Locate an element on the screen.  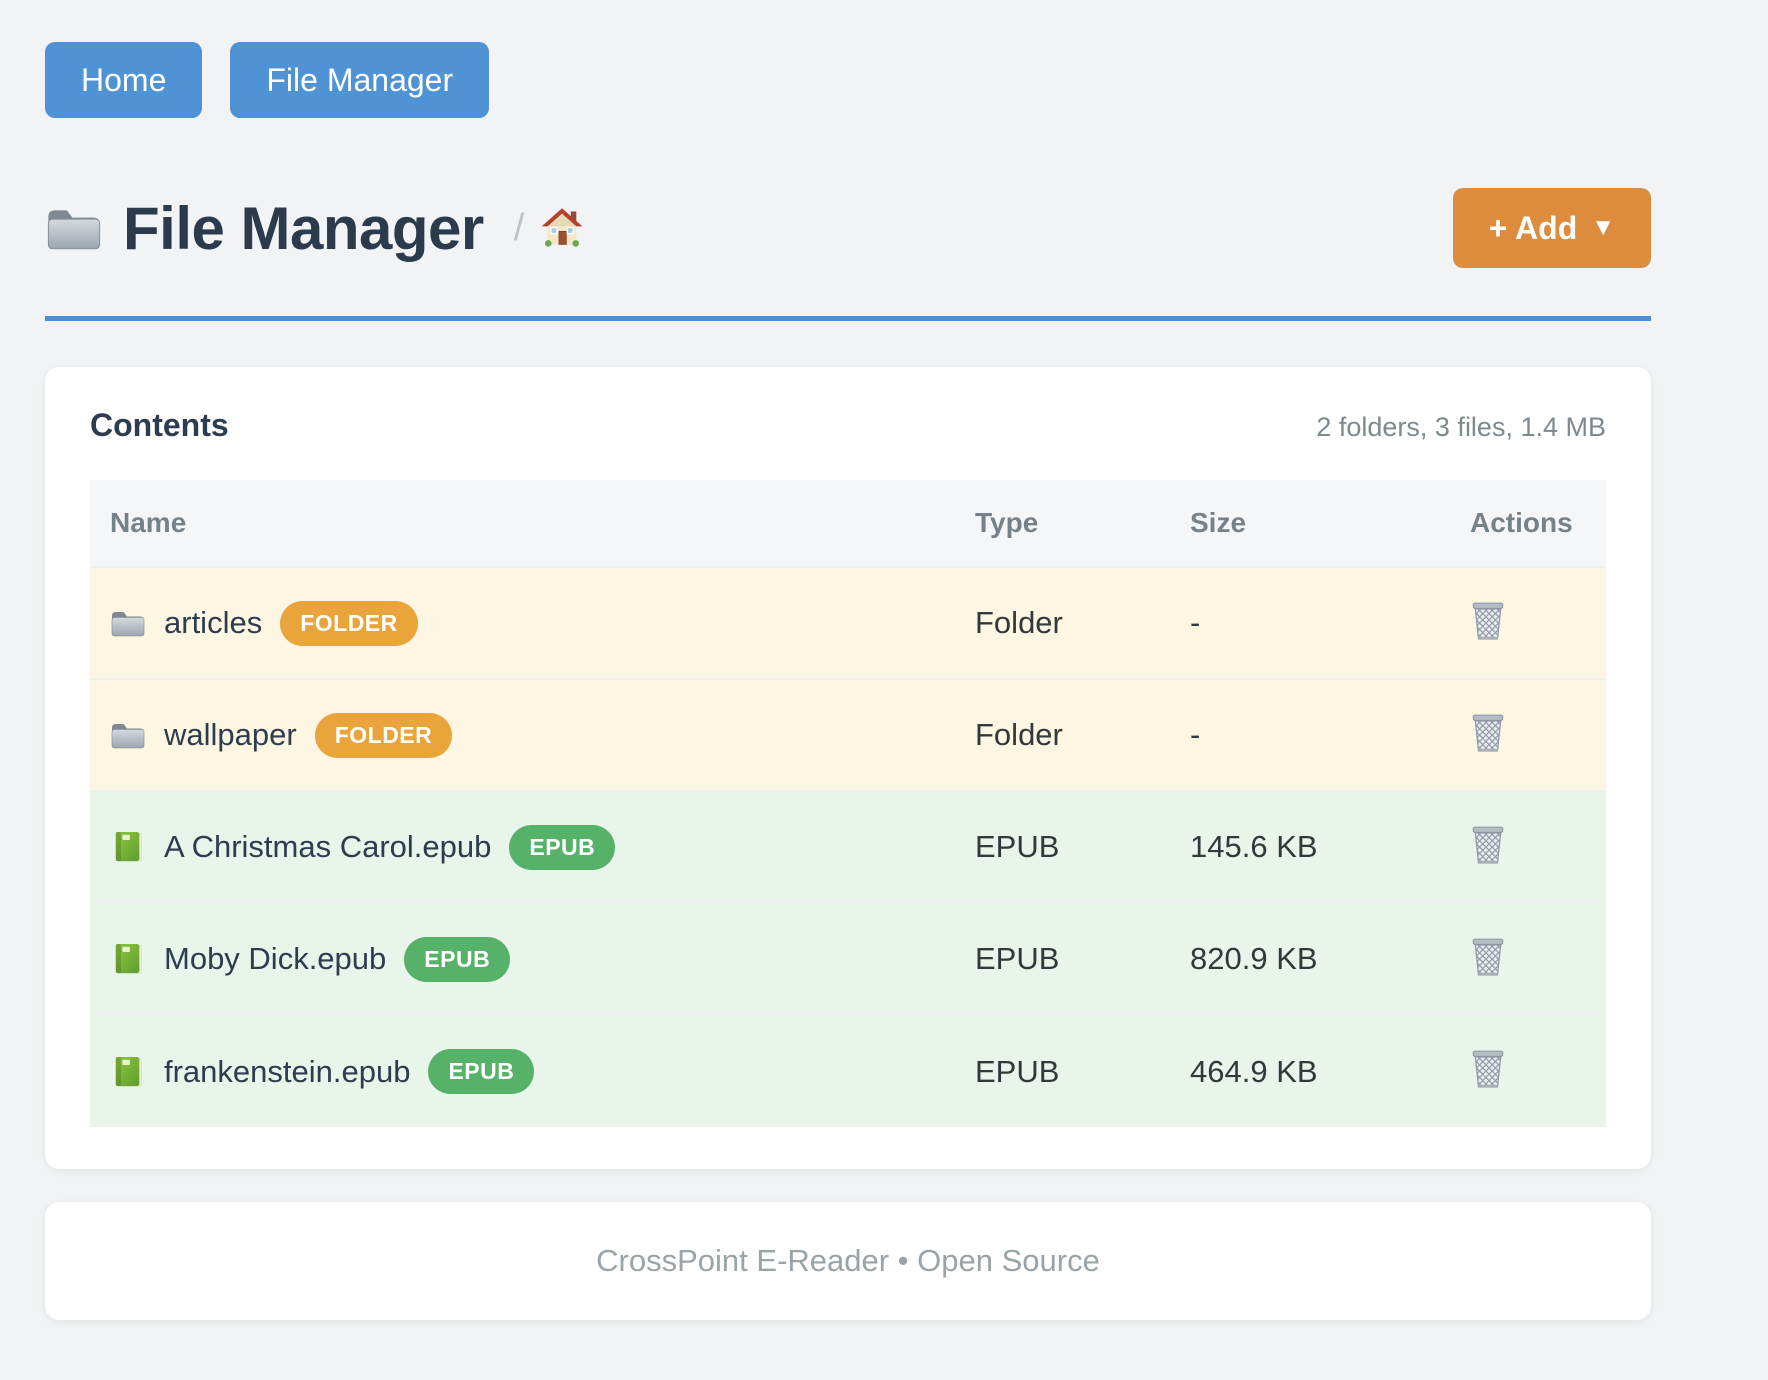
contents-card-header: Contents 2 folders, 3 files, 1.4 MB is located at coordinates (848, 425).